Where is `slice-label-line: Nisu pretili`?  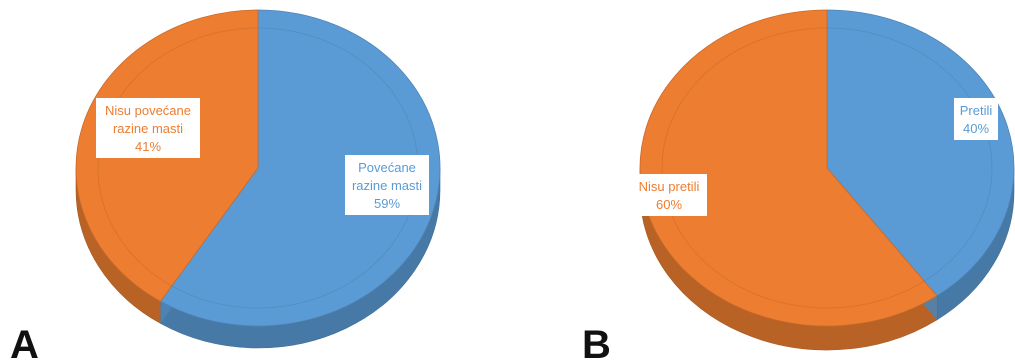
slice-label-line: Nisu pretili is located at coordinates (669, 186).